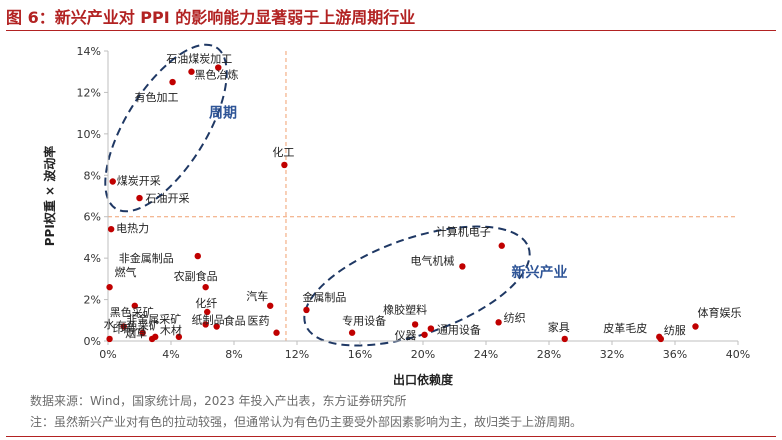 Image resolution: width=782 pixels, height=440 pixels. What do you see at coordinates (259, 321) in the screenshot?
I see `point-label: 医药` at bounding box center [259, 321].